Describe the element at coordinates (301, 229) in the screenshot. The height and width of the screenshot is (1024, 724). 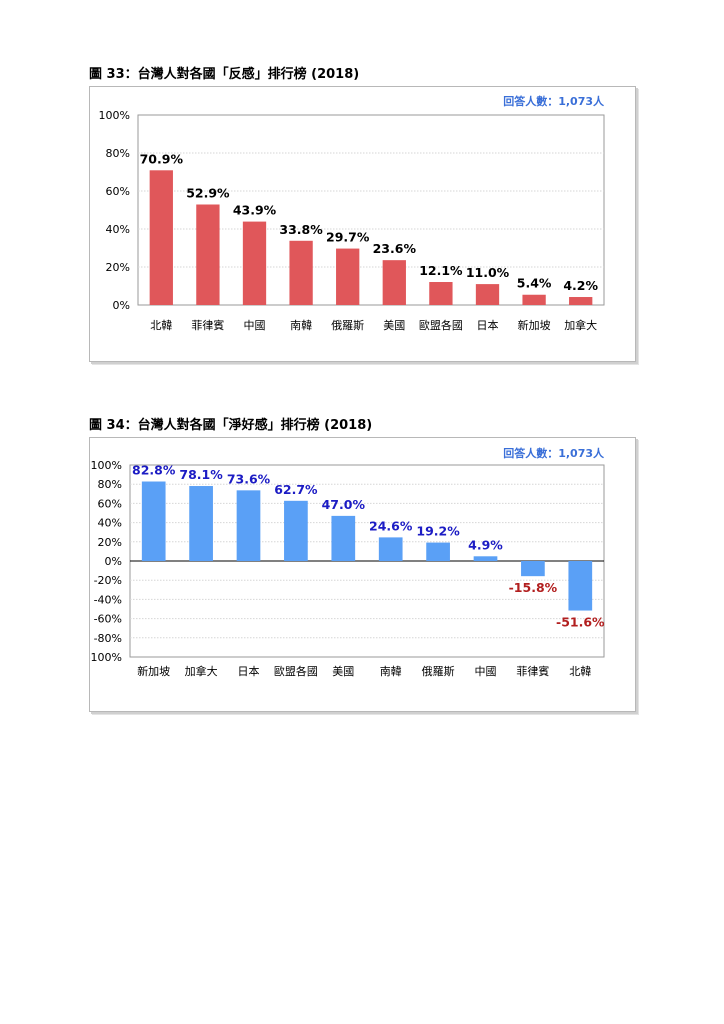
I see `bar-data-label: 33.8%` at that location.